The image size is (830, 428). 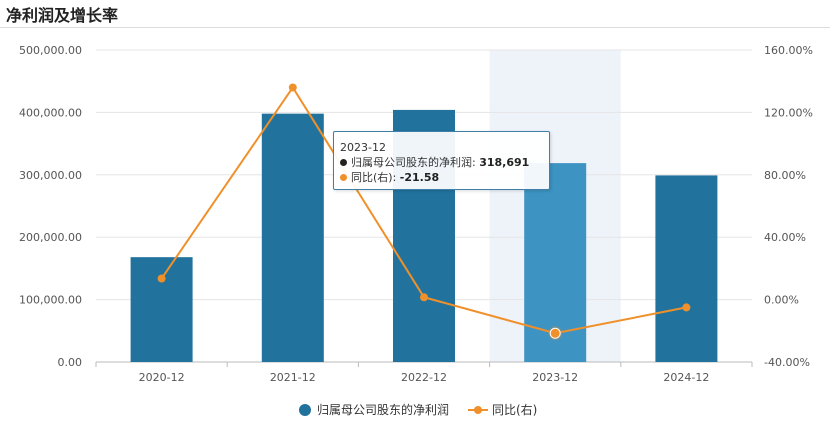 I want to click on y-right-tick-label: -40.00%, so click(x=787, y=362).